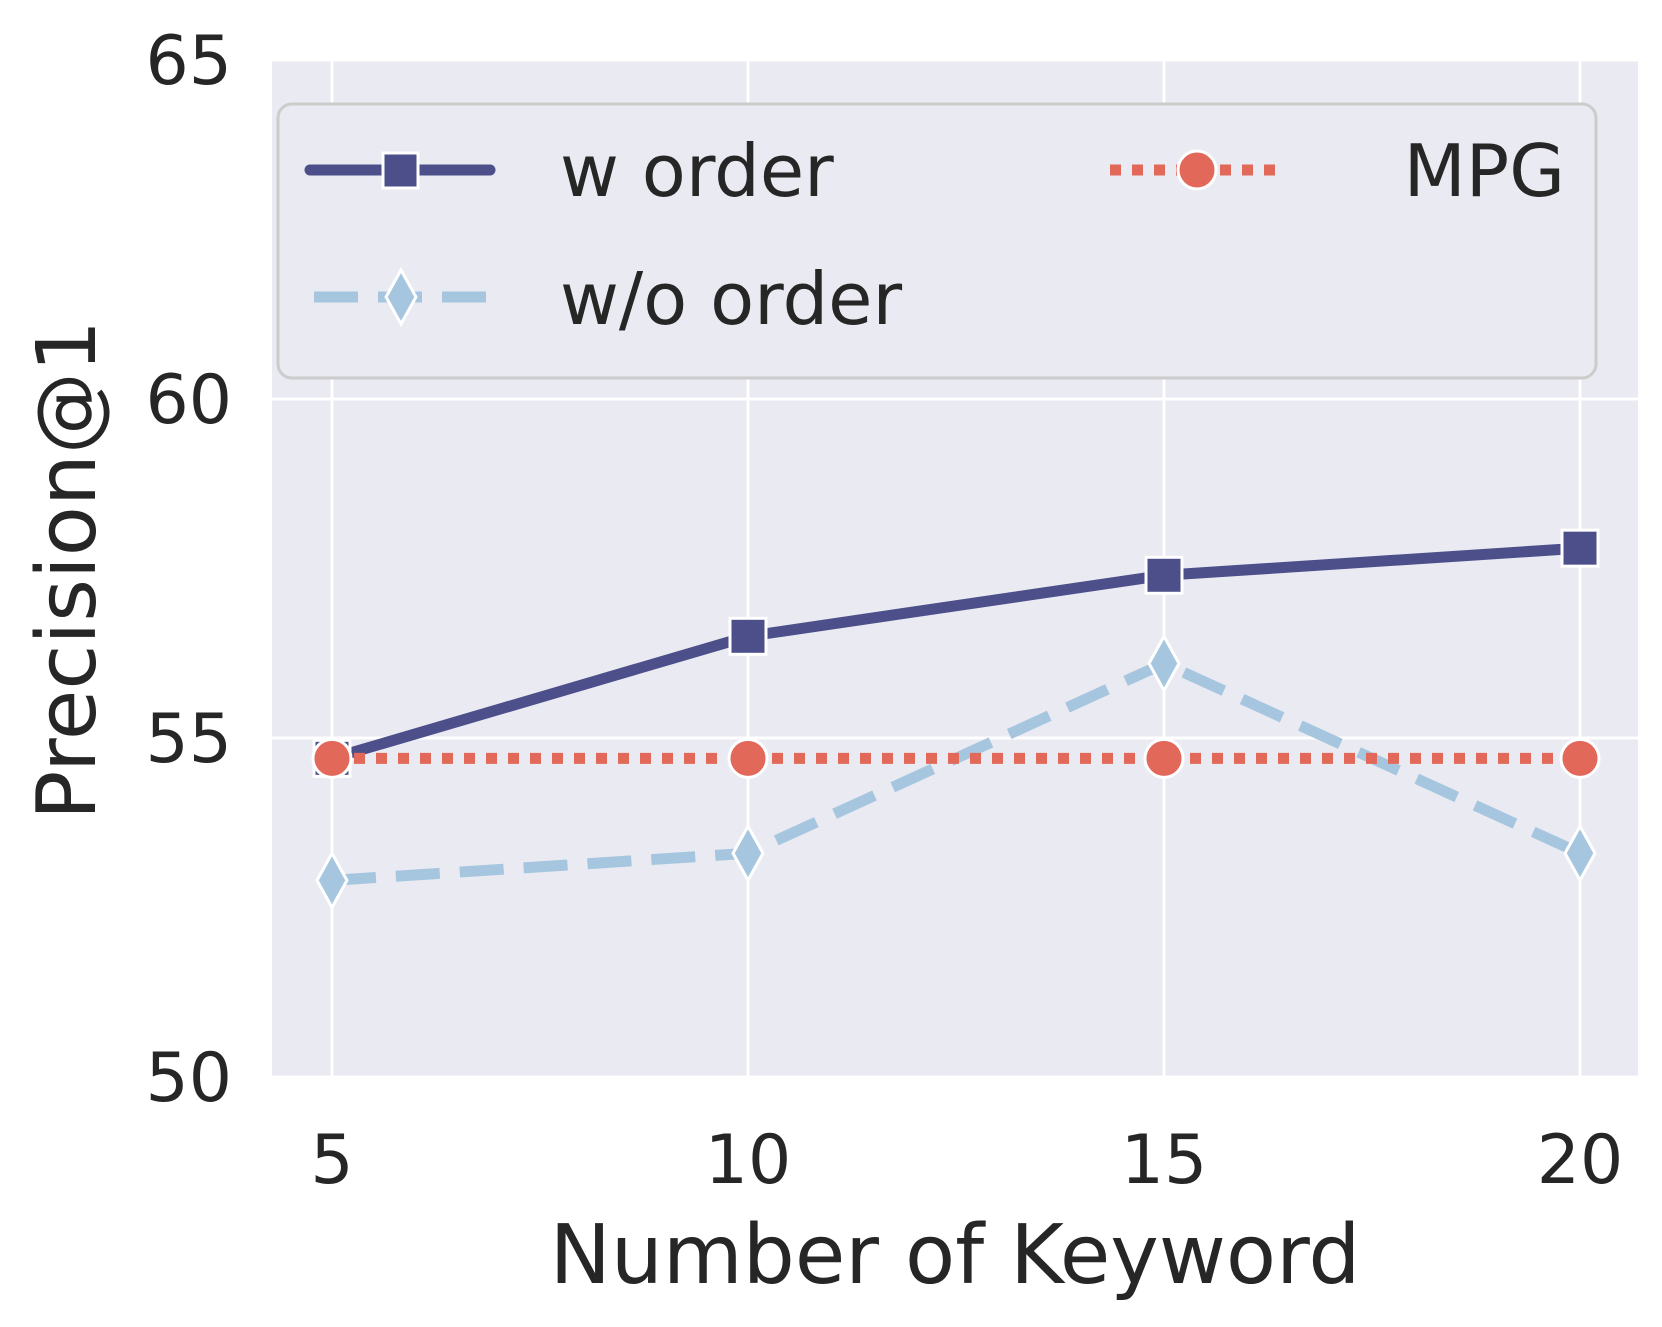 This screenshot has width=1662, height=1327. Describe the element at coordinates (67, 570) in the screenshot. I see `y-axis-label: Precision@1` at that location.